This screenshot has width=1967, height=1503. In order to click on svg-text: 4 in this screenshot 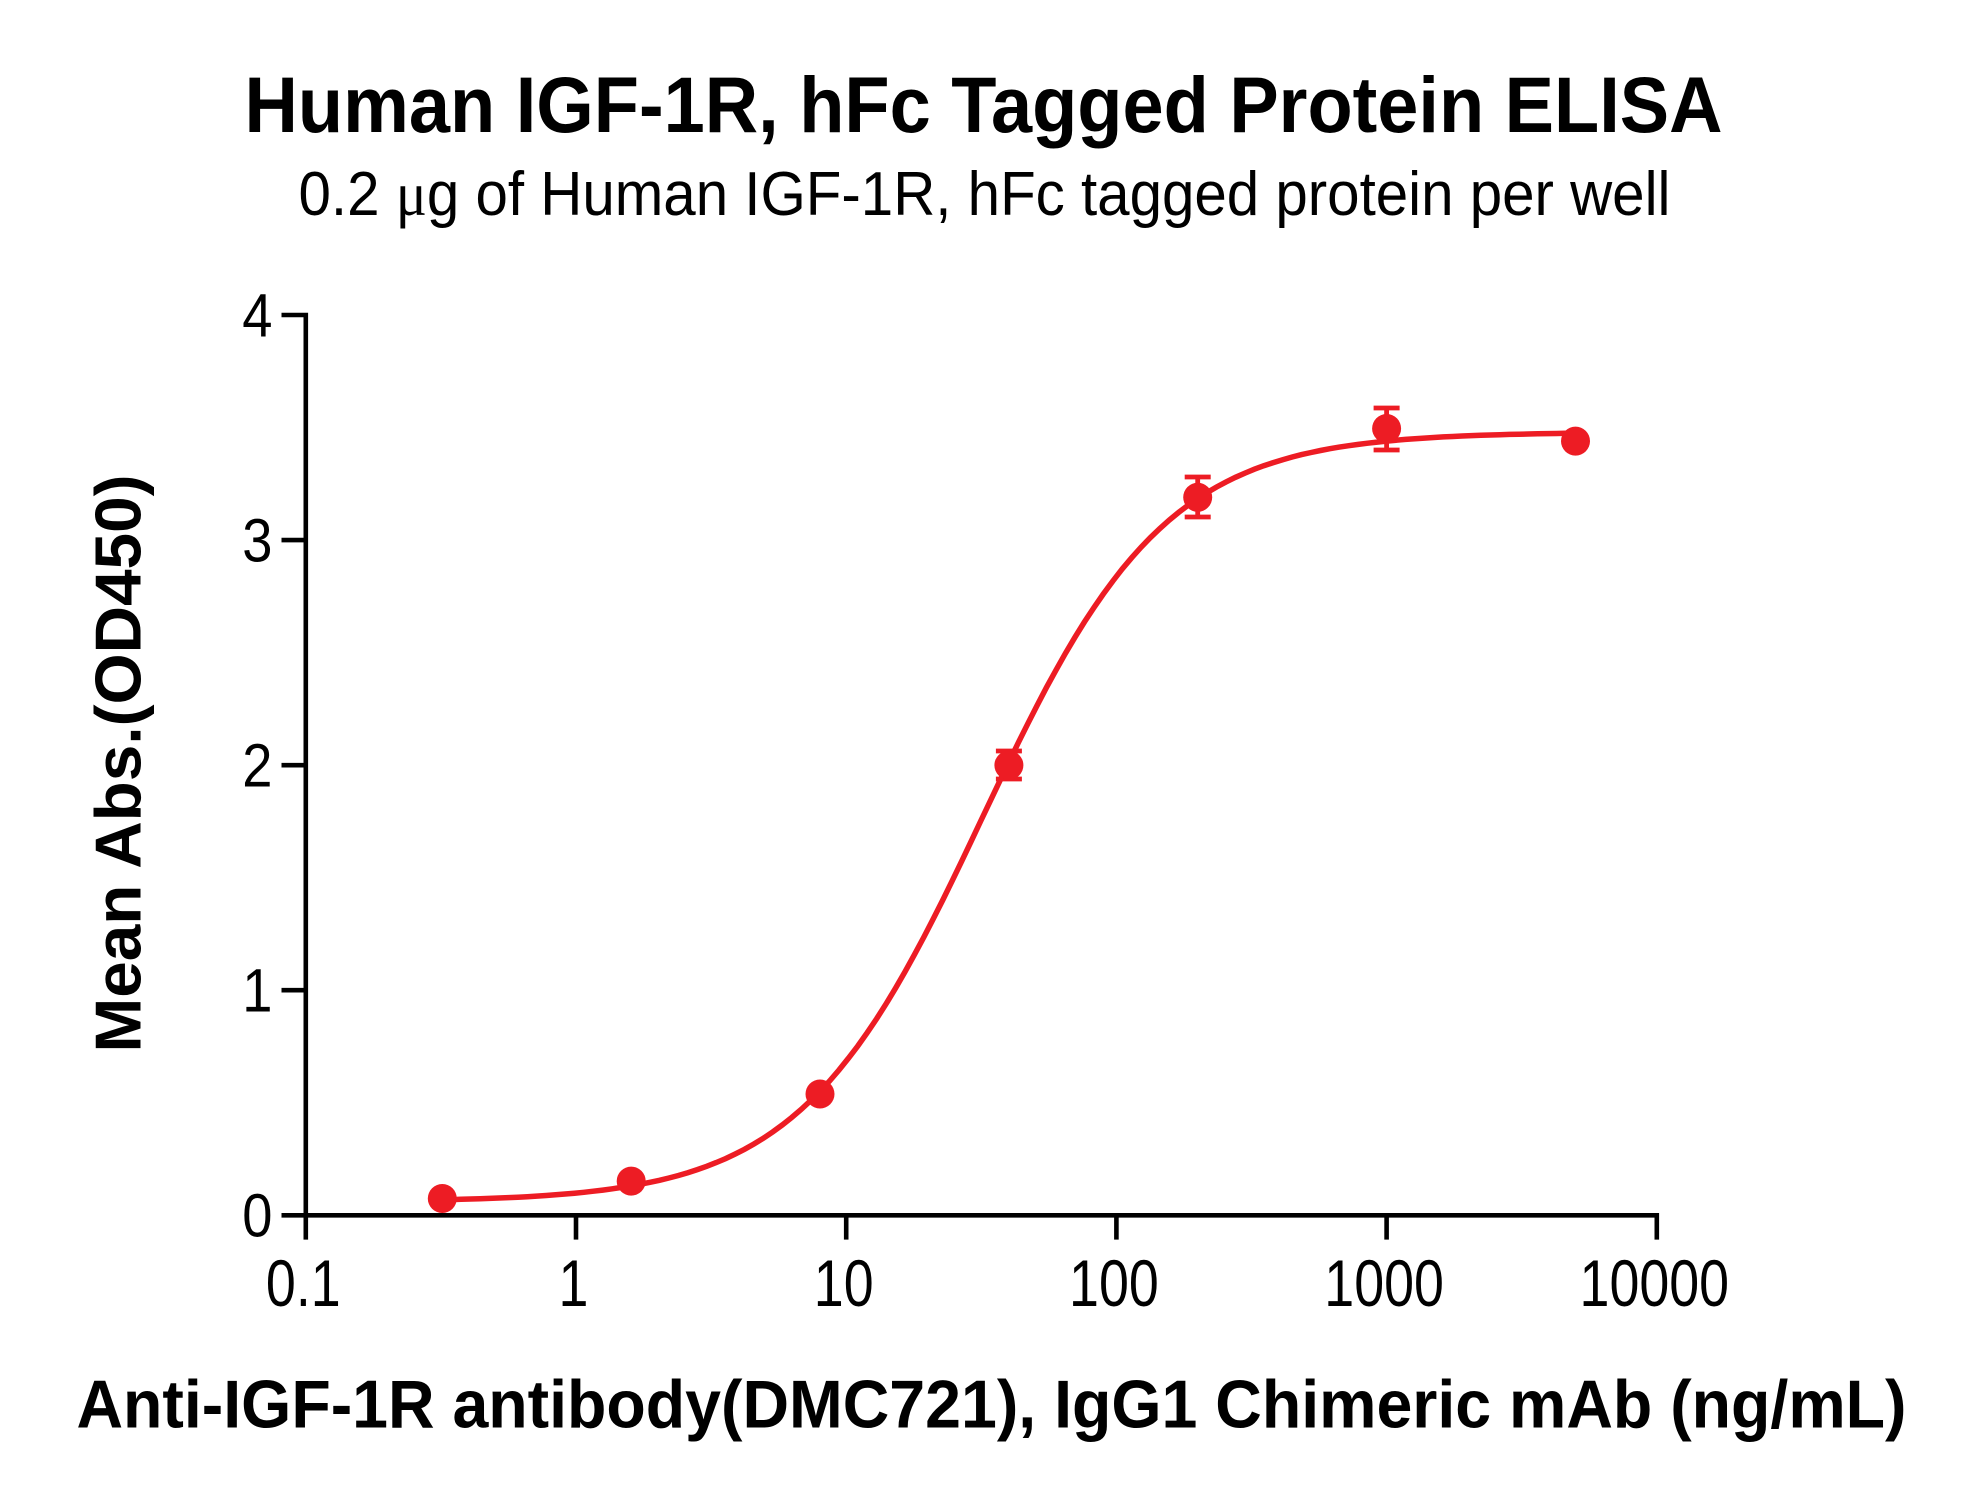, I will do `click(257, 315)`.